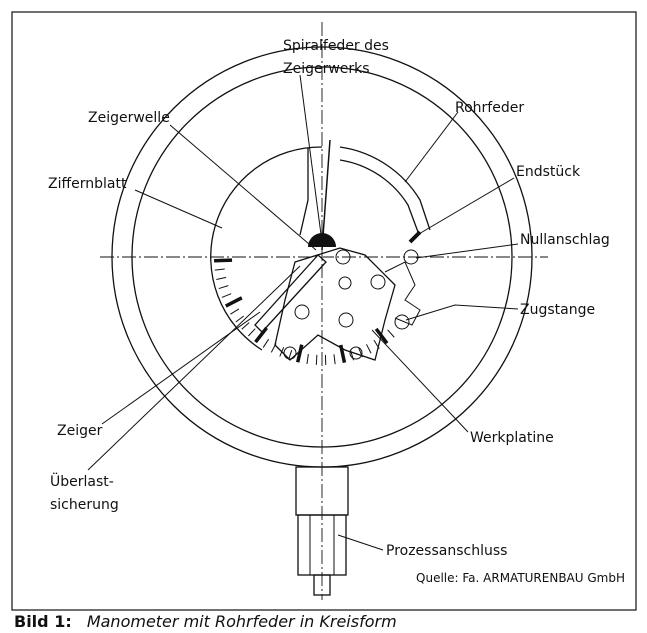 The height and width of the screenshot is (633, 647). I want to click on label-line: Endstück, so click(548, 172).